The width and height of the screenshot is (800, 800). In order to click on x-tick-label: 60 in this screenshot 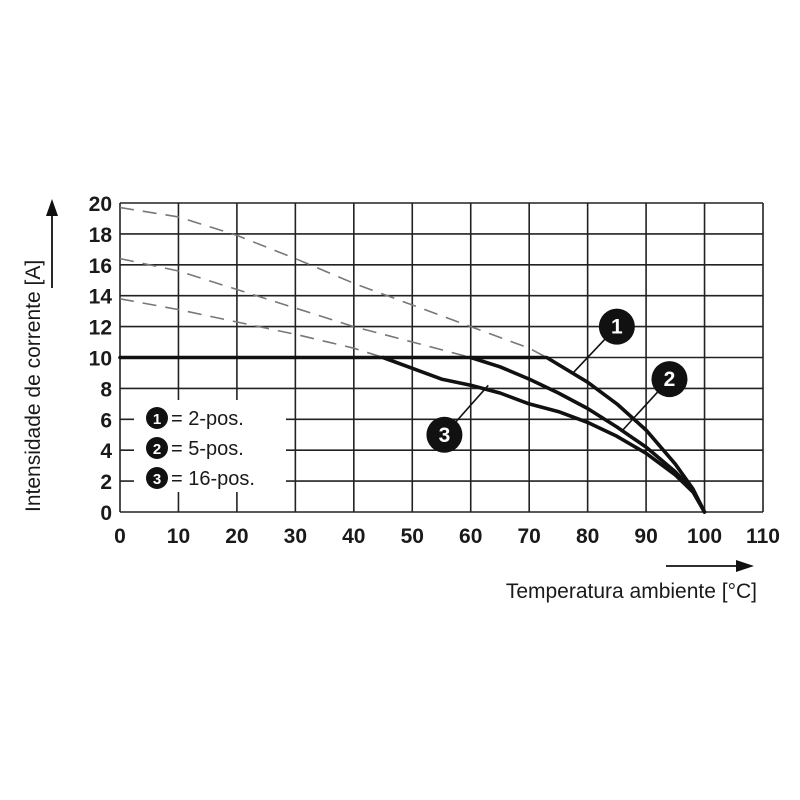, I will do `click(470, 536)`.